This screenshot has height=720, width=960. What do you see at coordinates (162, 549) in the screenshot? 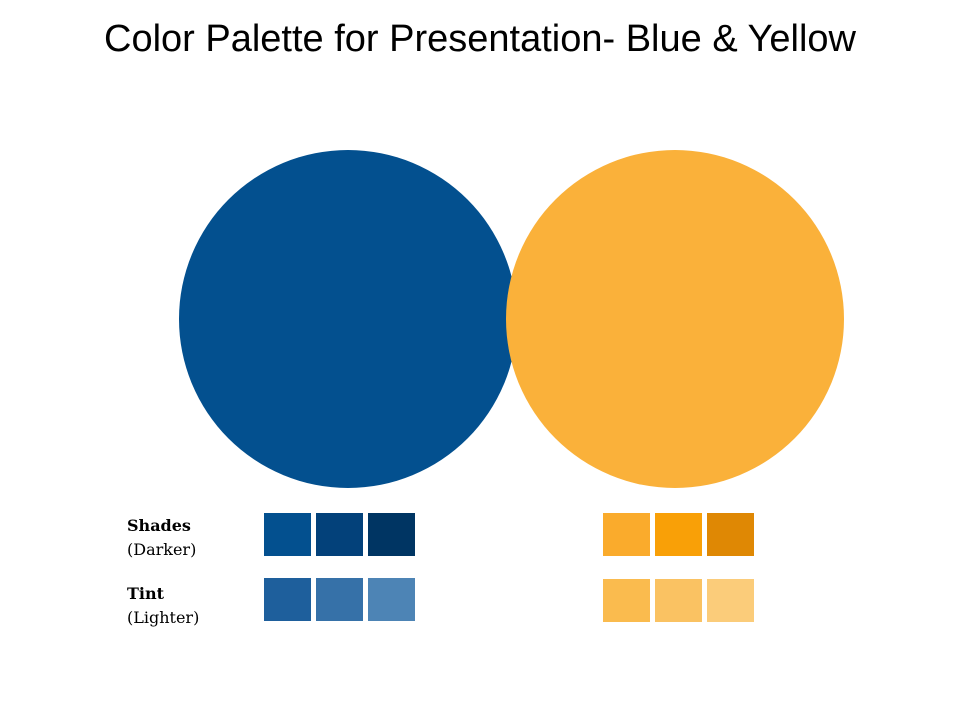
I see `shades-label-subtitle: (Darker)` at bounding box center [162, 549].